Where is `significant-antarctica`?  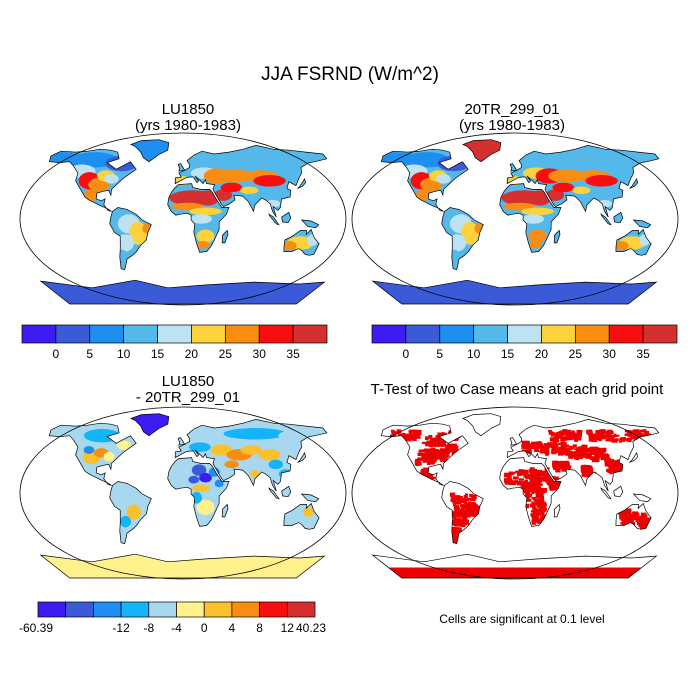 significant-antarctica is located at coordinates (515, 572).